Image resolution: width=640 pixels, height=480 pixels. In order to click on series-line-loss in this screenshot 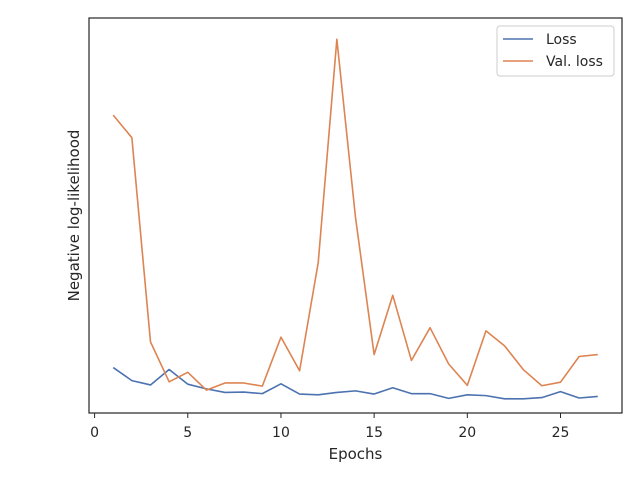, I will do `click(355, 383)`.